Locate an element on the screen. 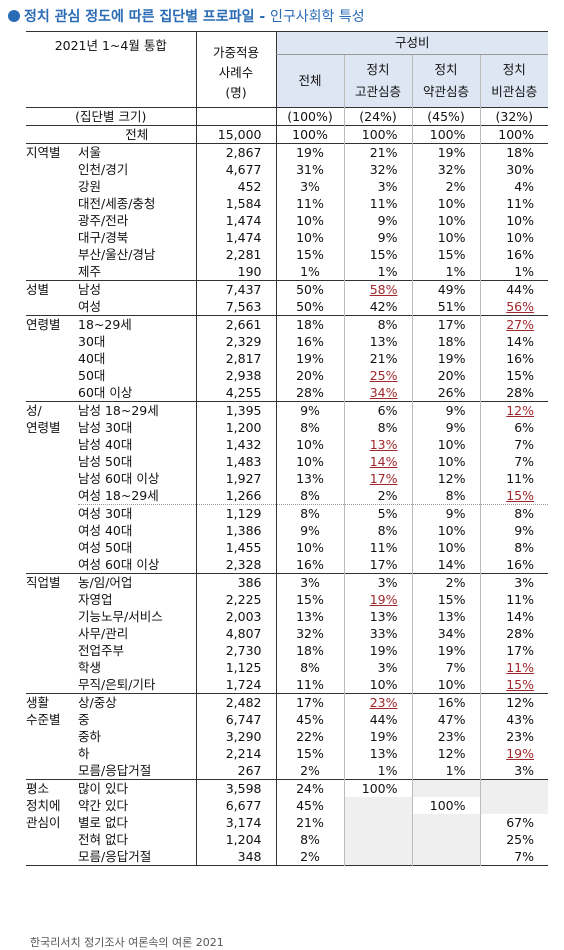  row-group-label: 생활 is located at coordinates (38, 702).